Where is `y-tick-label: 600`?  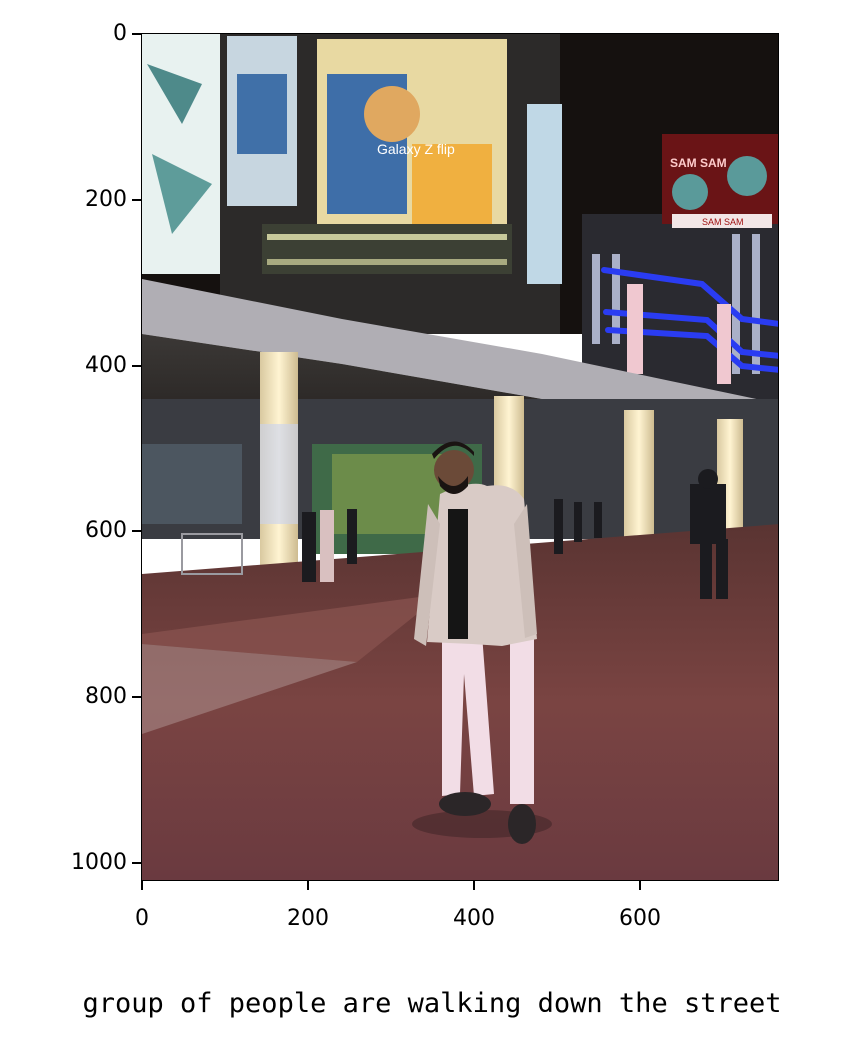 y-tick-label: 600 is located at coordinates (106, 530).